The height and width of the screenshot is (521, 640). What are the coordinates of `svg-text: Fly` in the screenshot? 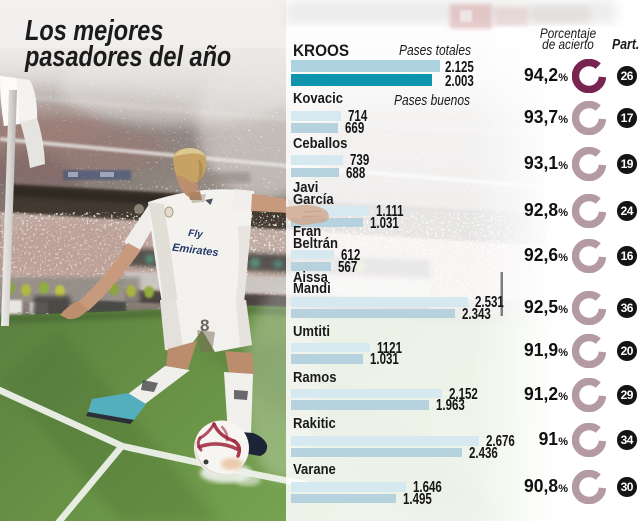 It's located at (196, 234).